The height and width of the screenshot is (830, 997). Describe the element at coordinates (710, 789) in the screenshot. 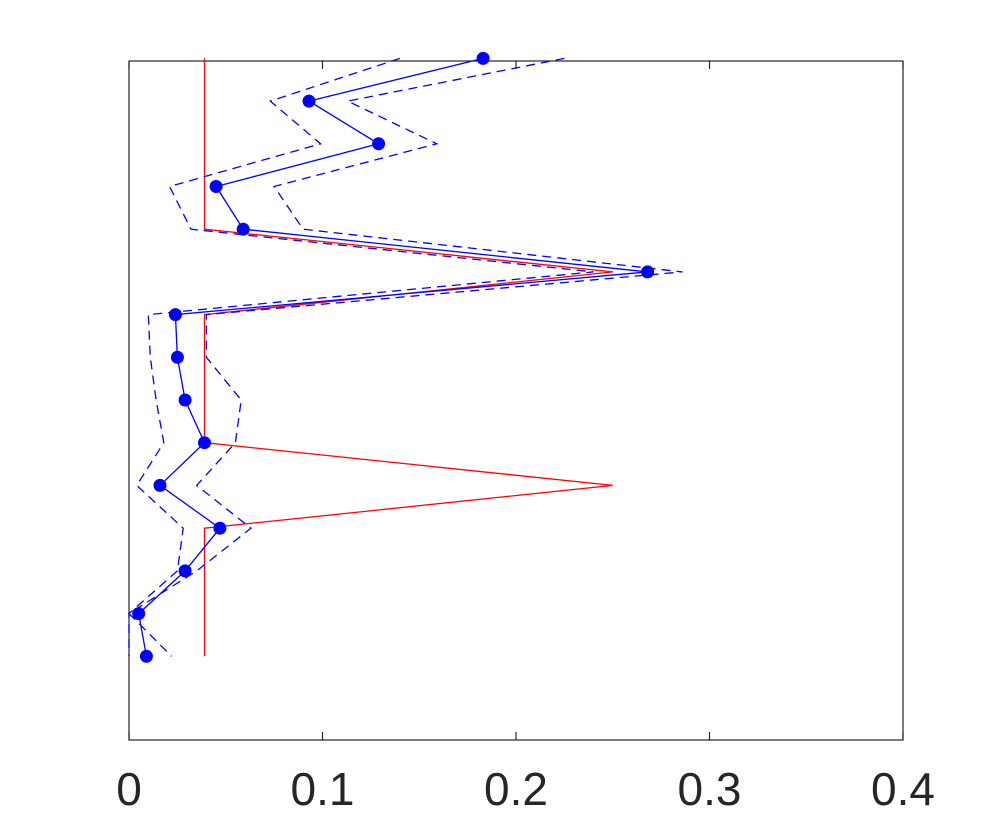

I see `x-tick-label: 0.3` at that location.